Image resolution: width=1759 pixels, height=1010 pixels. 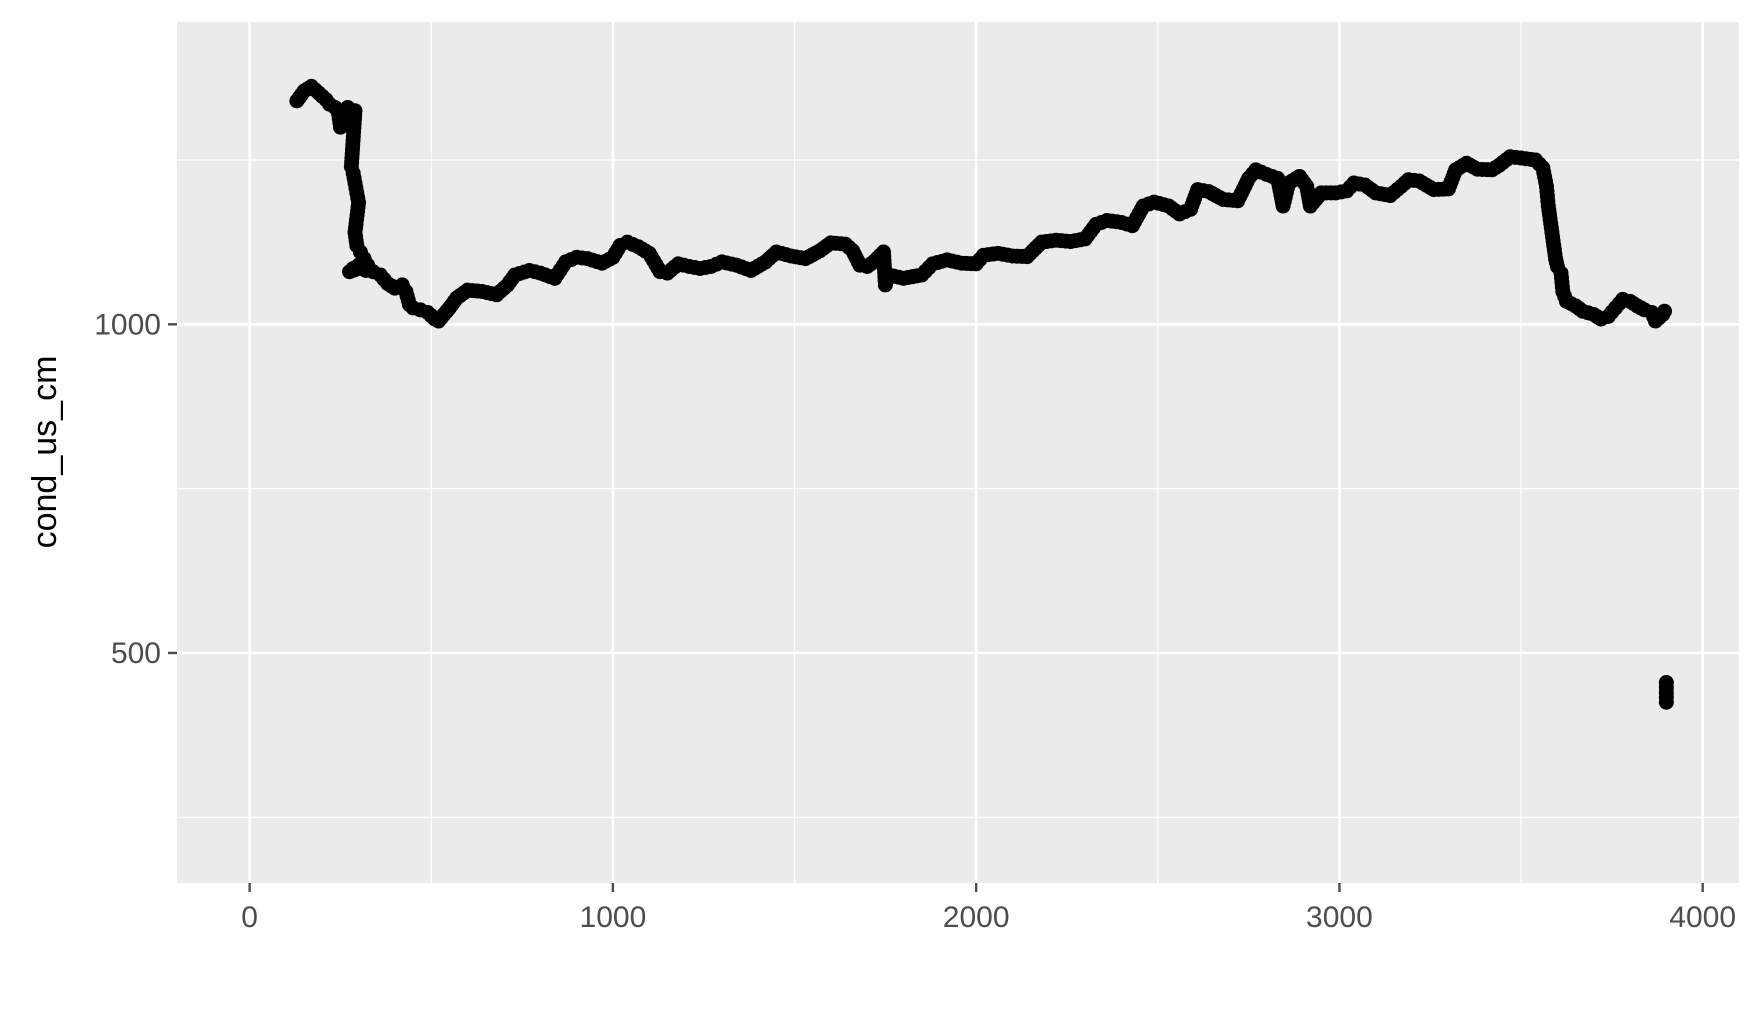 I want to click on x-axis: 0 1000 2000 3000 4000, so click(x=988, y=908).